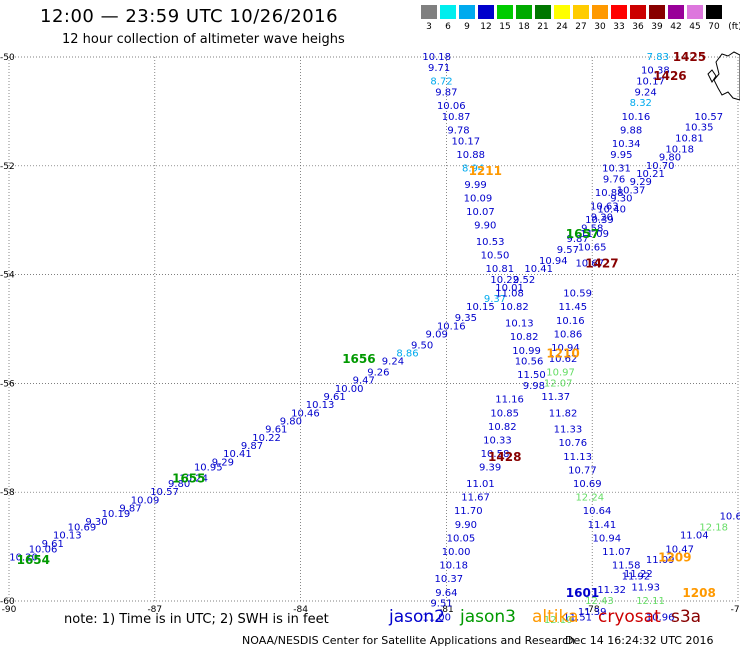  Describe the element at coordinates (568, 250) in the screenshot. I see `swh-value: 9.57` at that location.